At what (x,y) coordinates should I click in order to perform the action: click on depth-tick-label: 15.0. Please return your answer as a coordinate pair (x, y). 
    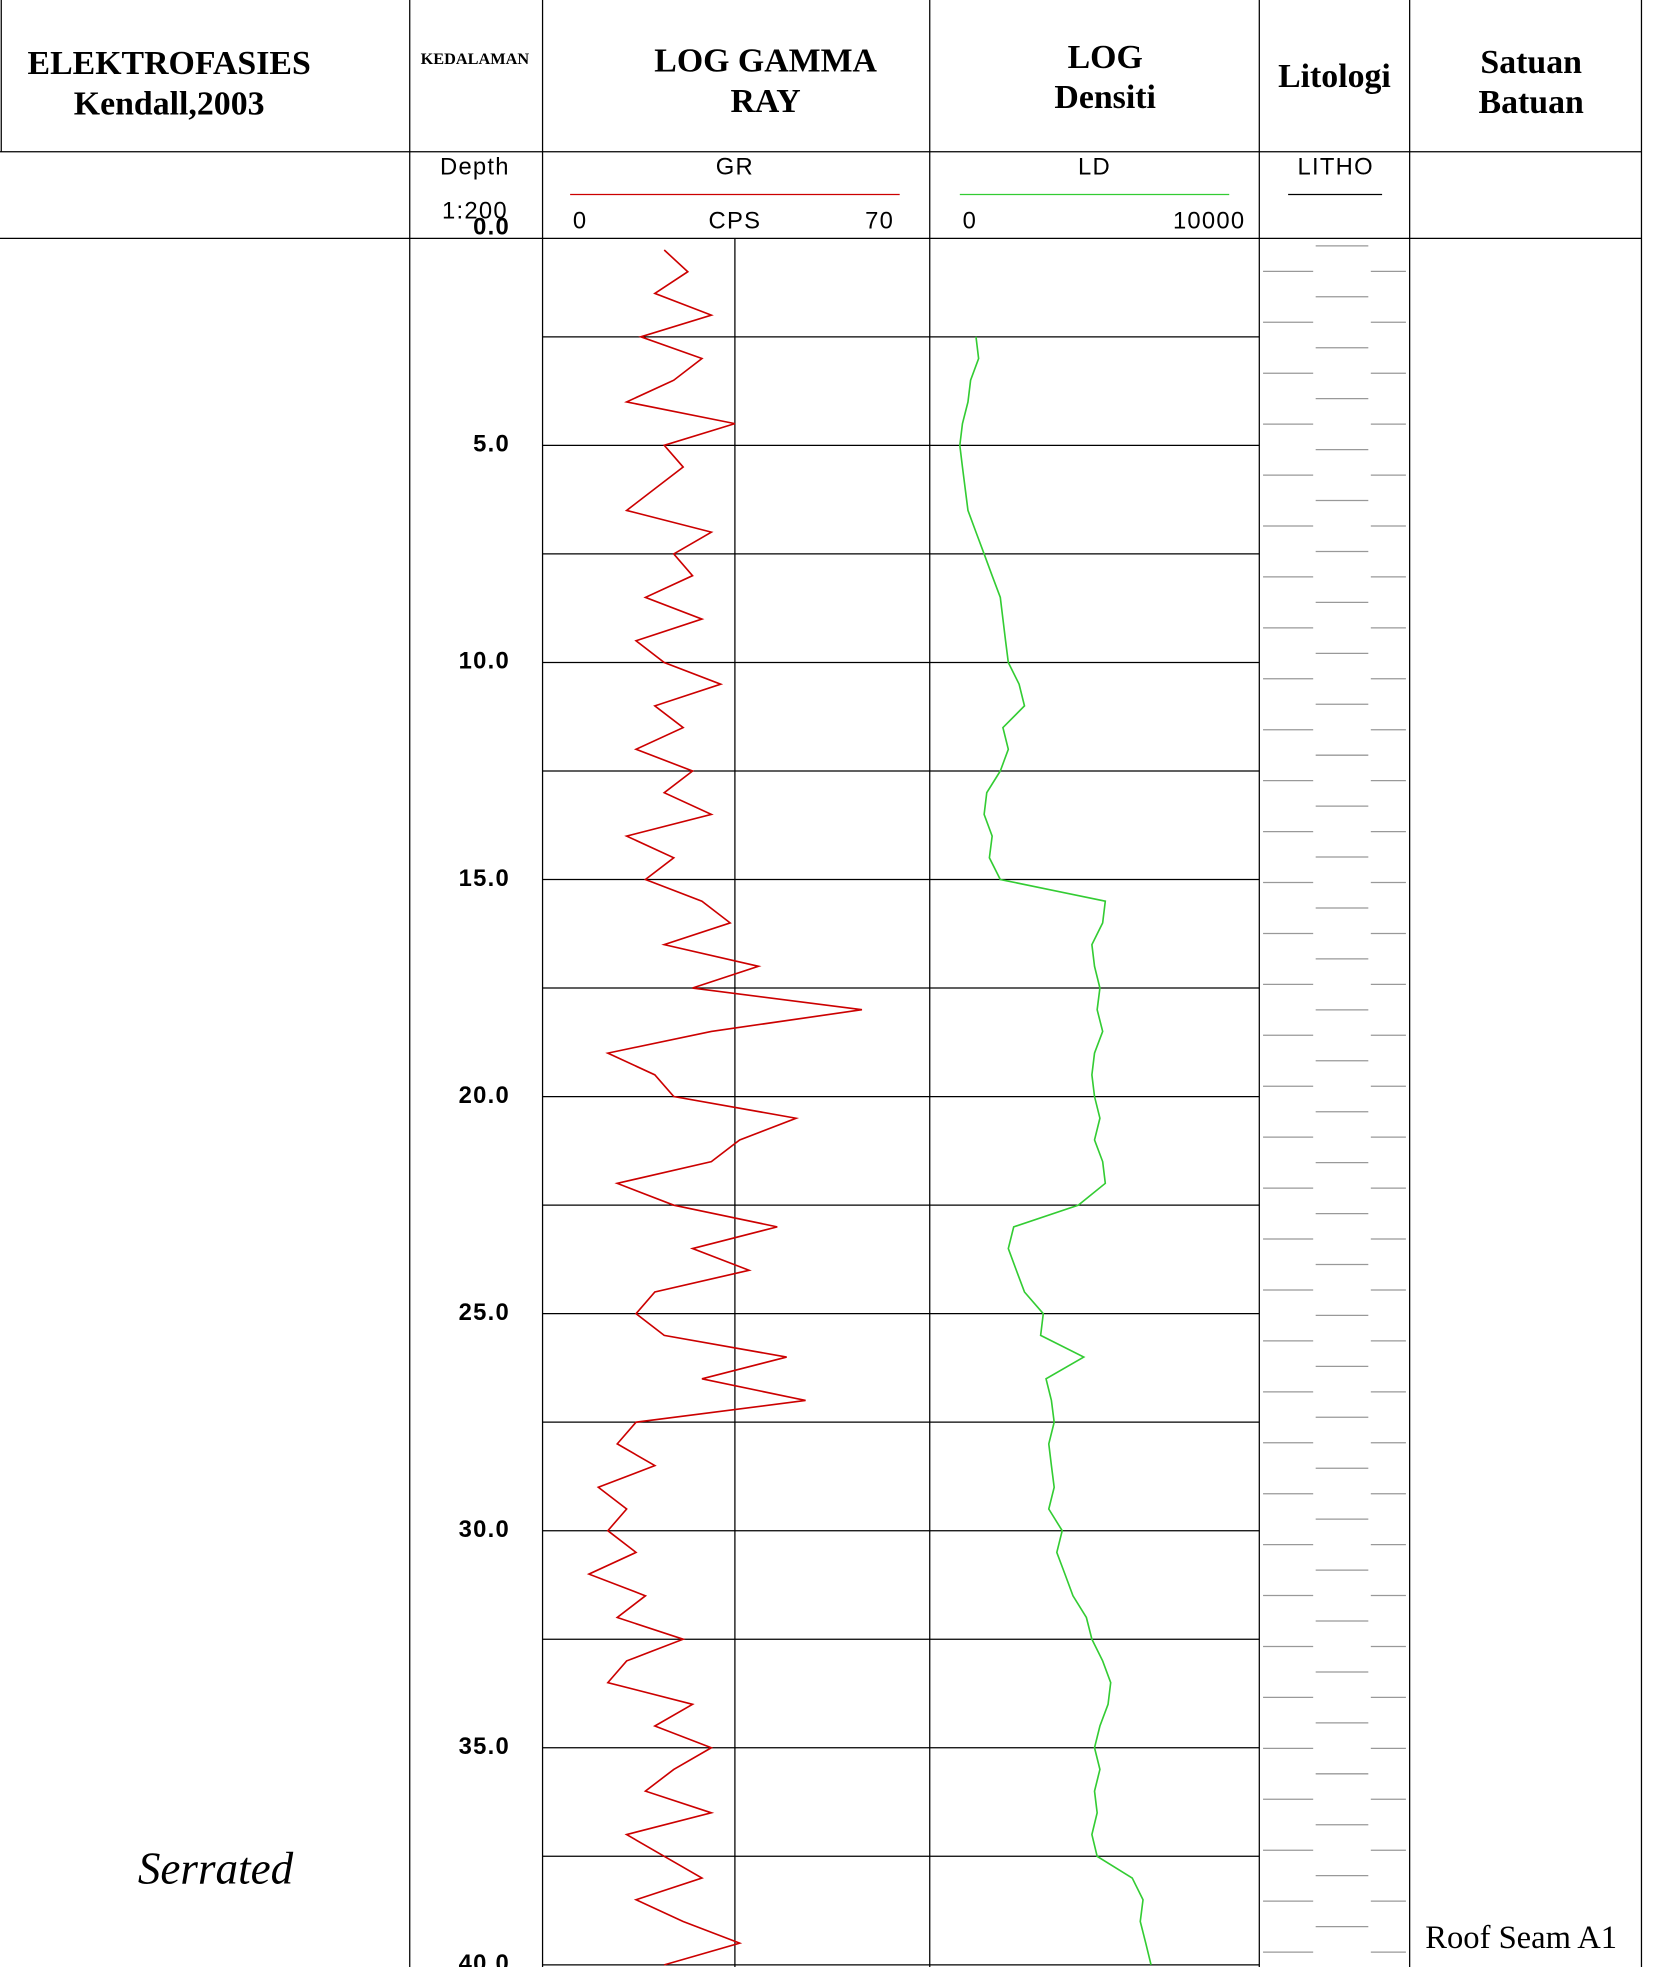
    Looking at the image, I should click on (484, 878).